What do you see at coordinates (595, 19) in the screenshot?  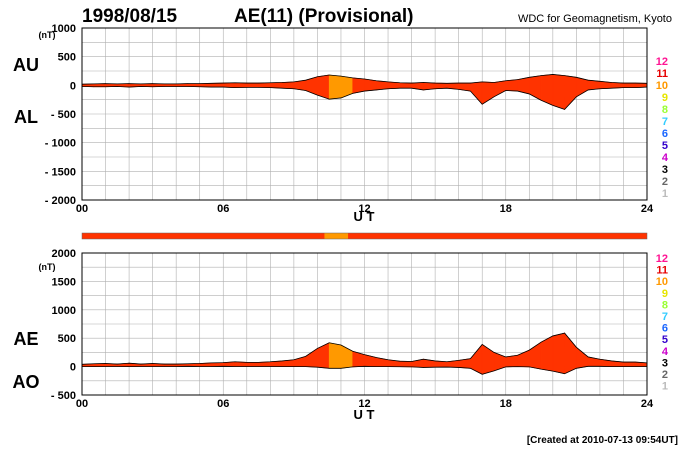 I see `source-label: WDC for Geomagnetism, Kyoto` at bounding box center [595, 19].